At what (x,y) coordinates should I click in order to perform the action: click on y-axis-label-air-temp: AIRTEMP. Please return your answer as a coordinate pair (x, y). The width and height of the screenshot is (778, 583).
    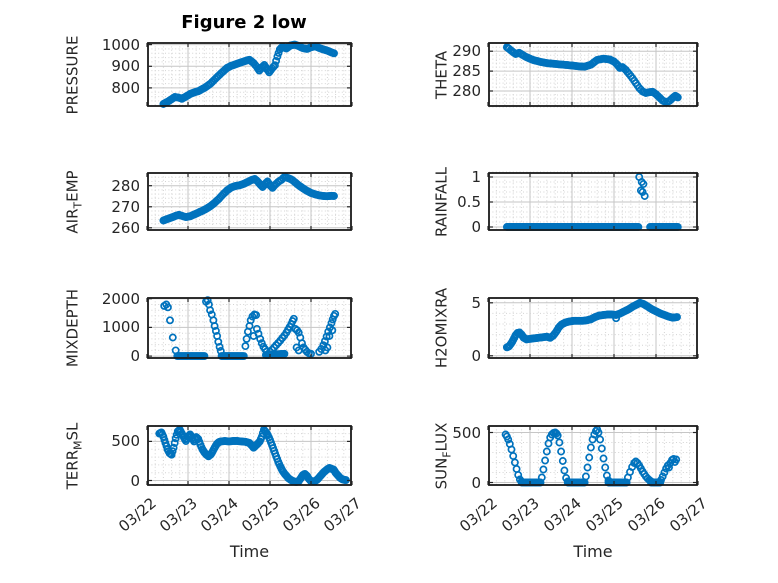
    Looking at the image, I should click on (74, 201).